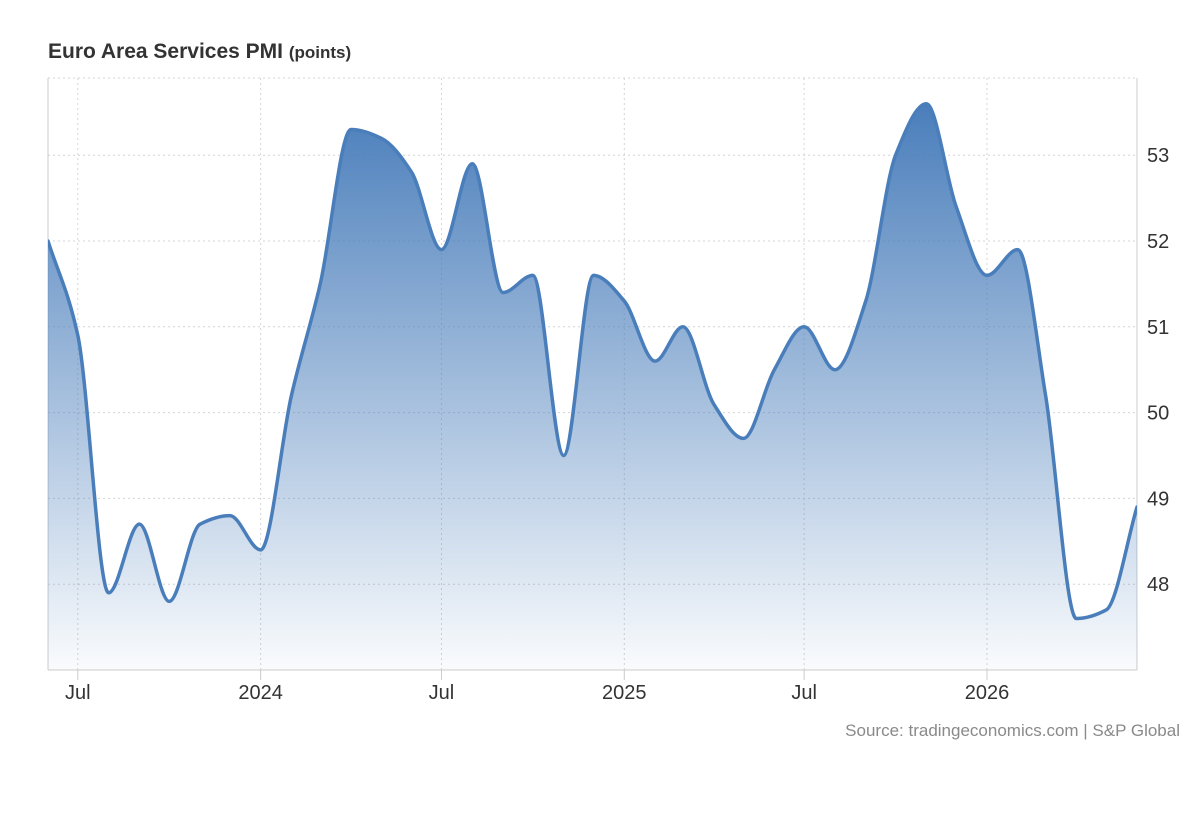 This screenshot has width=1200, height=820. Describe the element at coordinates (503, 292) in the screenshot. I see `data-point: 2024-09-01: 51.4` at that location.